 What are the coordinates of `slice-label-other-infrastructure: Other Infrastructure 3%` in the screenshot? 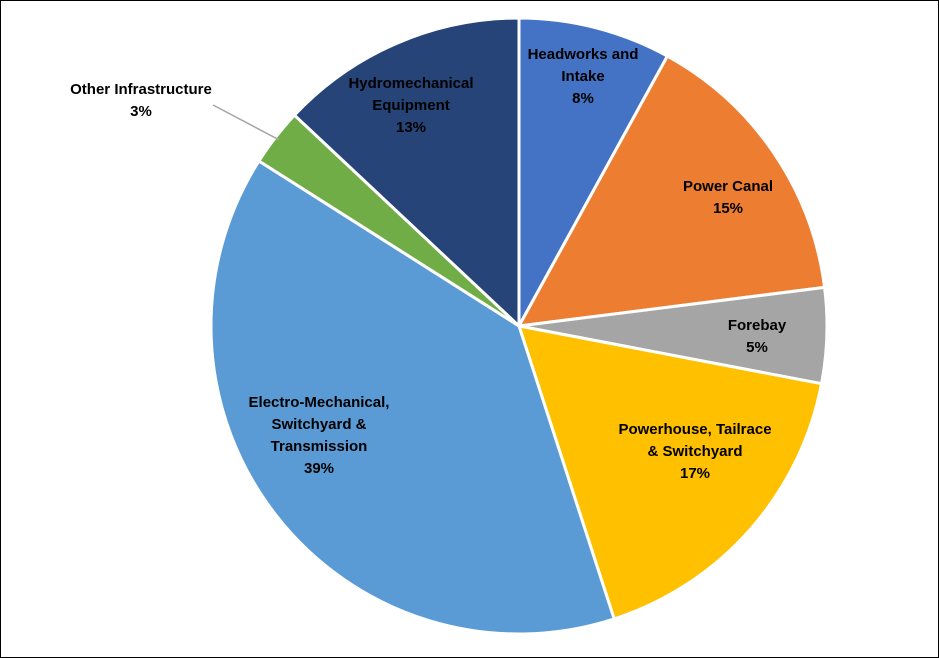 It's located at (141, 100).